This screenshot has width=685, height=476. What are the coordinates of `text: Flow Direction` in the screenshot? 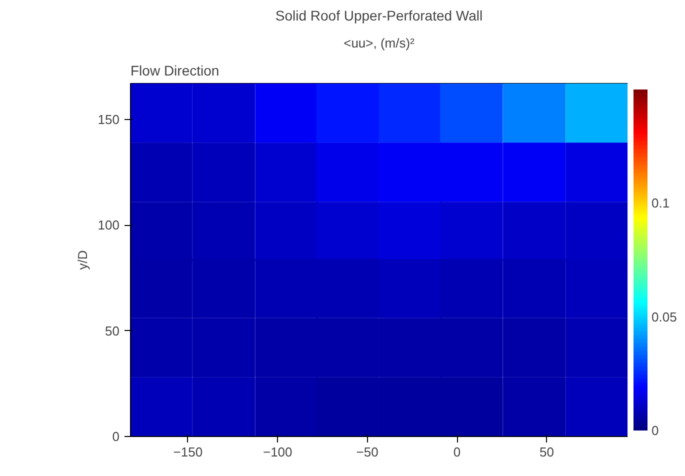 It's located at (175, 70).